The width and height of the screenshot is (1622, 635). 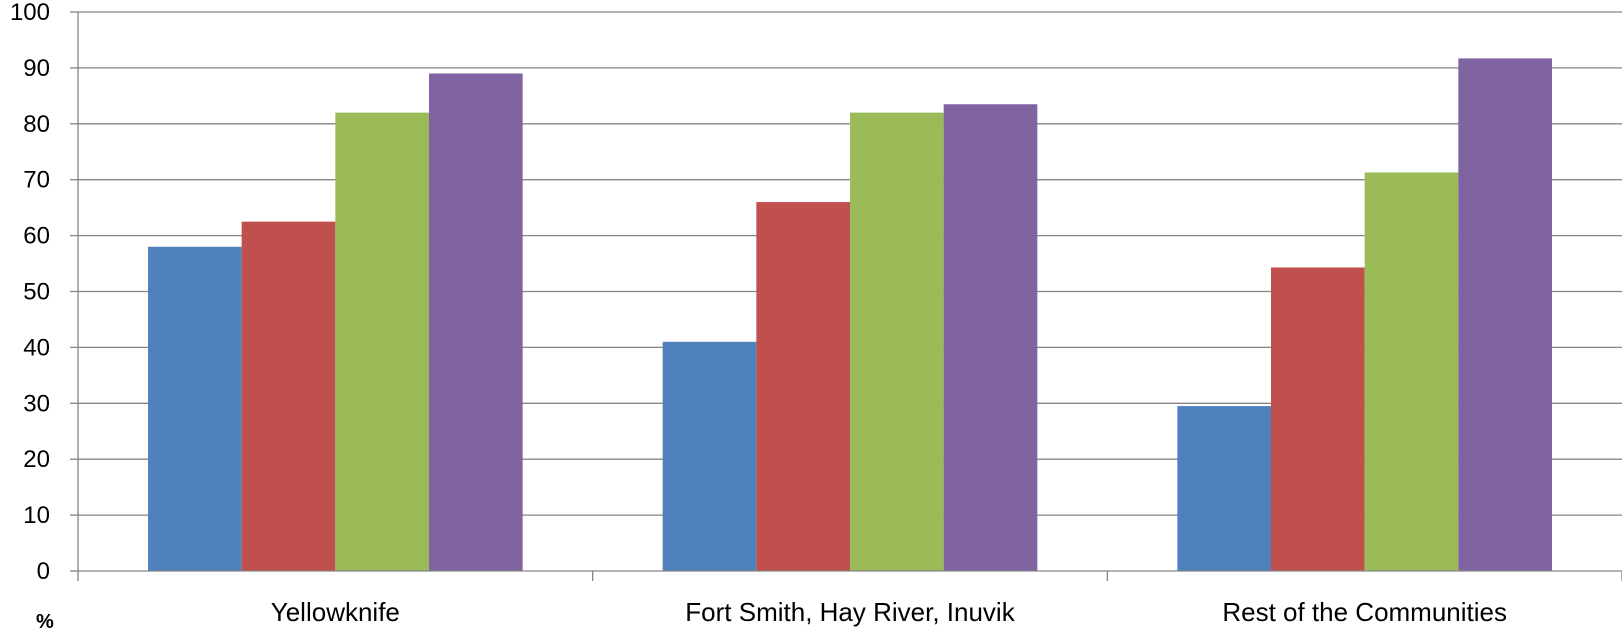 I want to click on y-tick-label: 90, so click(x=36, y=68).